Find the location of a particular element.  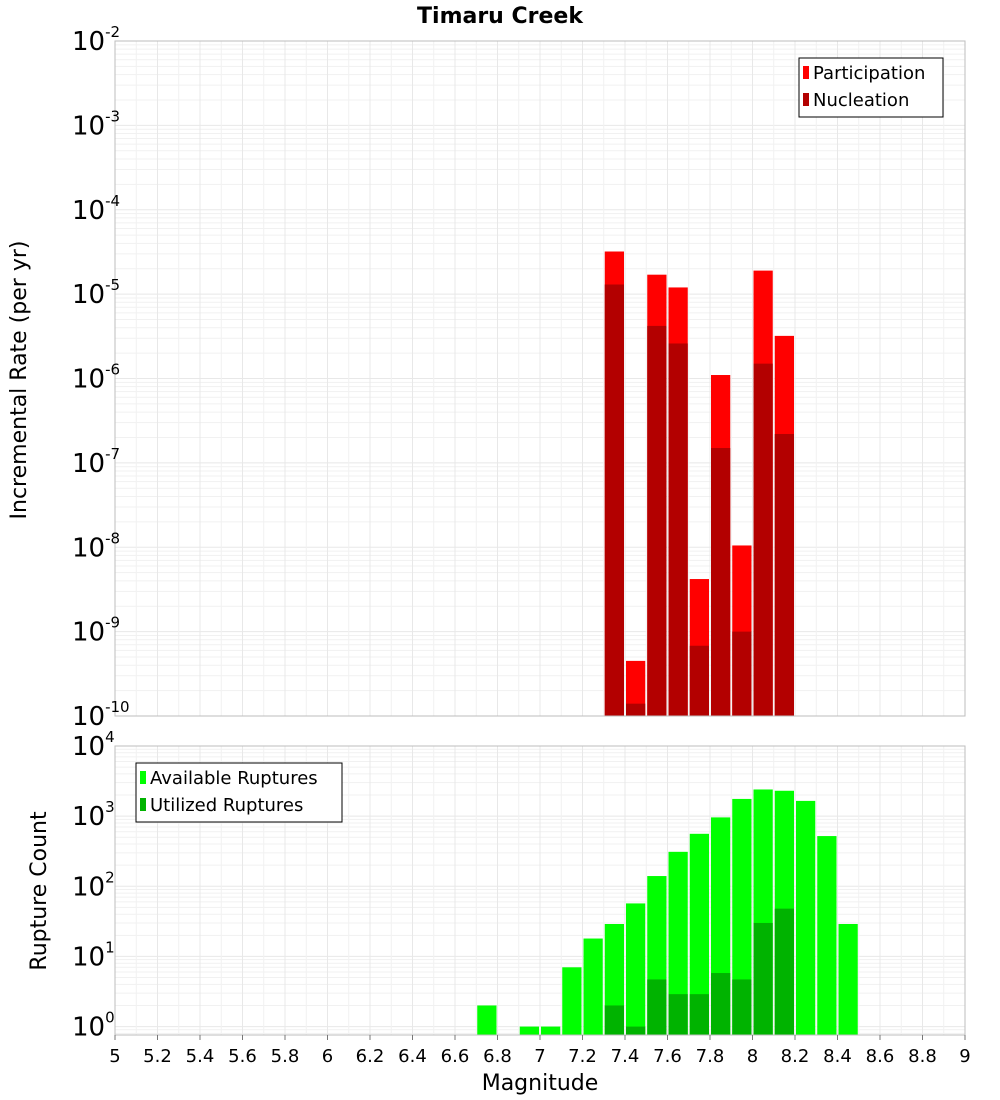

x-tick-label: 7.6 is located at coordinates (667, 1056).